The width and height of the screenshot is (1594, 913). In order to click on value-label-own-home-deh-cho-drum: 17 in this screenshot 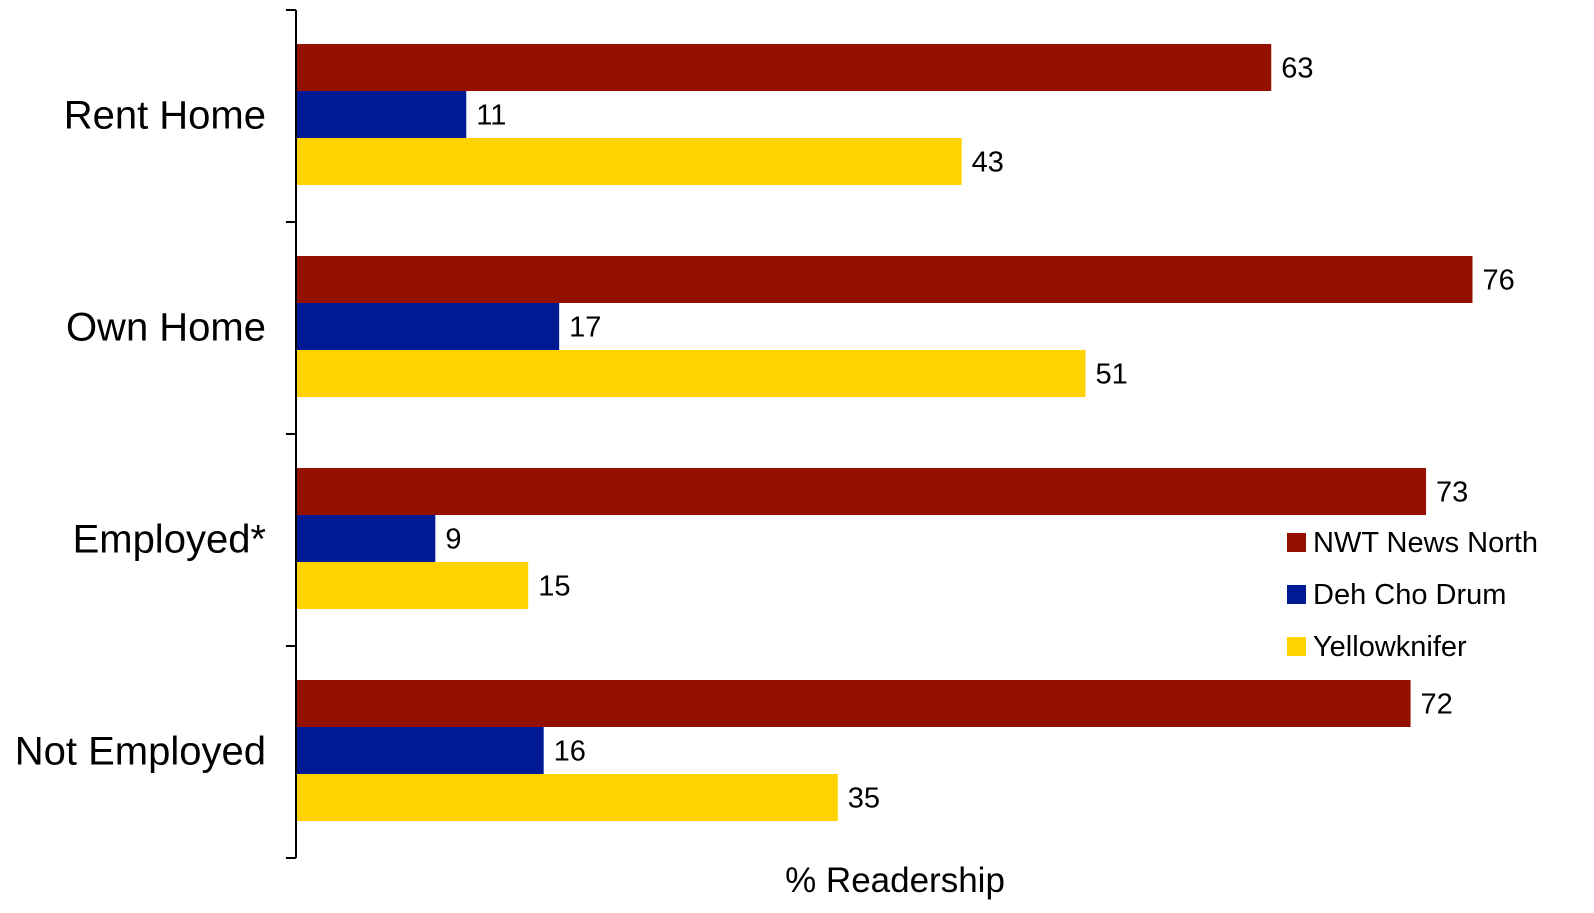, I will do `click(585, 328)`.